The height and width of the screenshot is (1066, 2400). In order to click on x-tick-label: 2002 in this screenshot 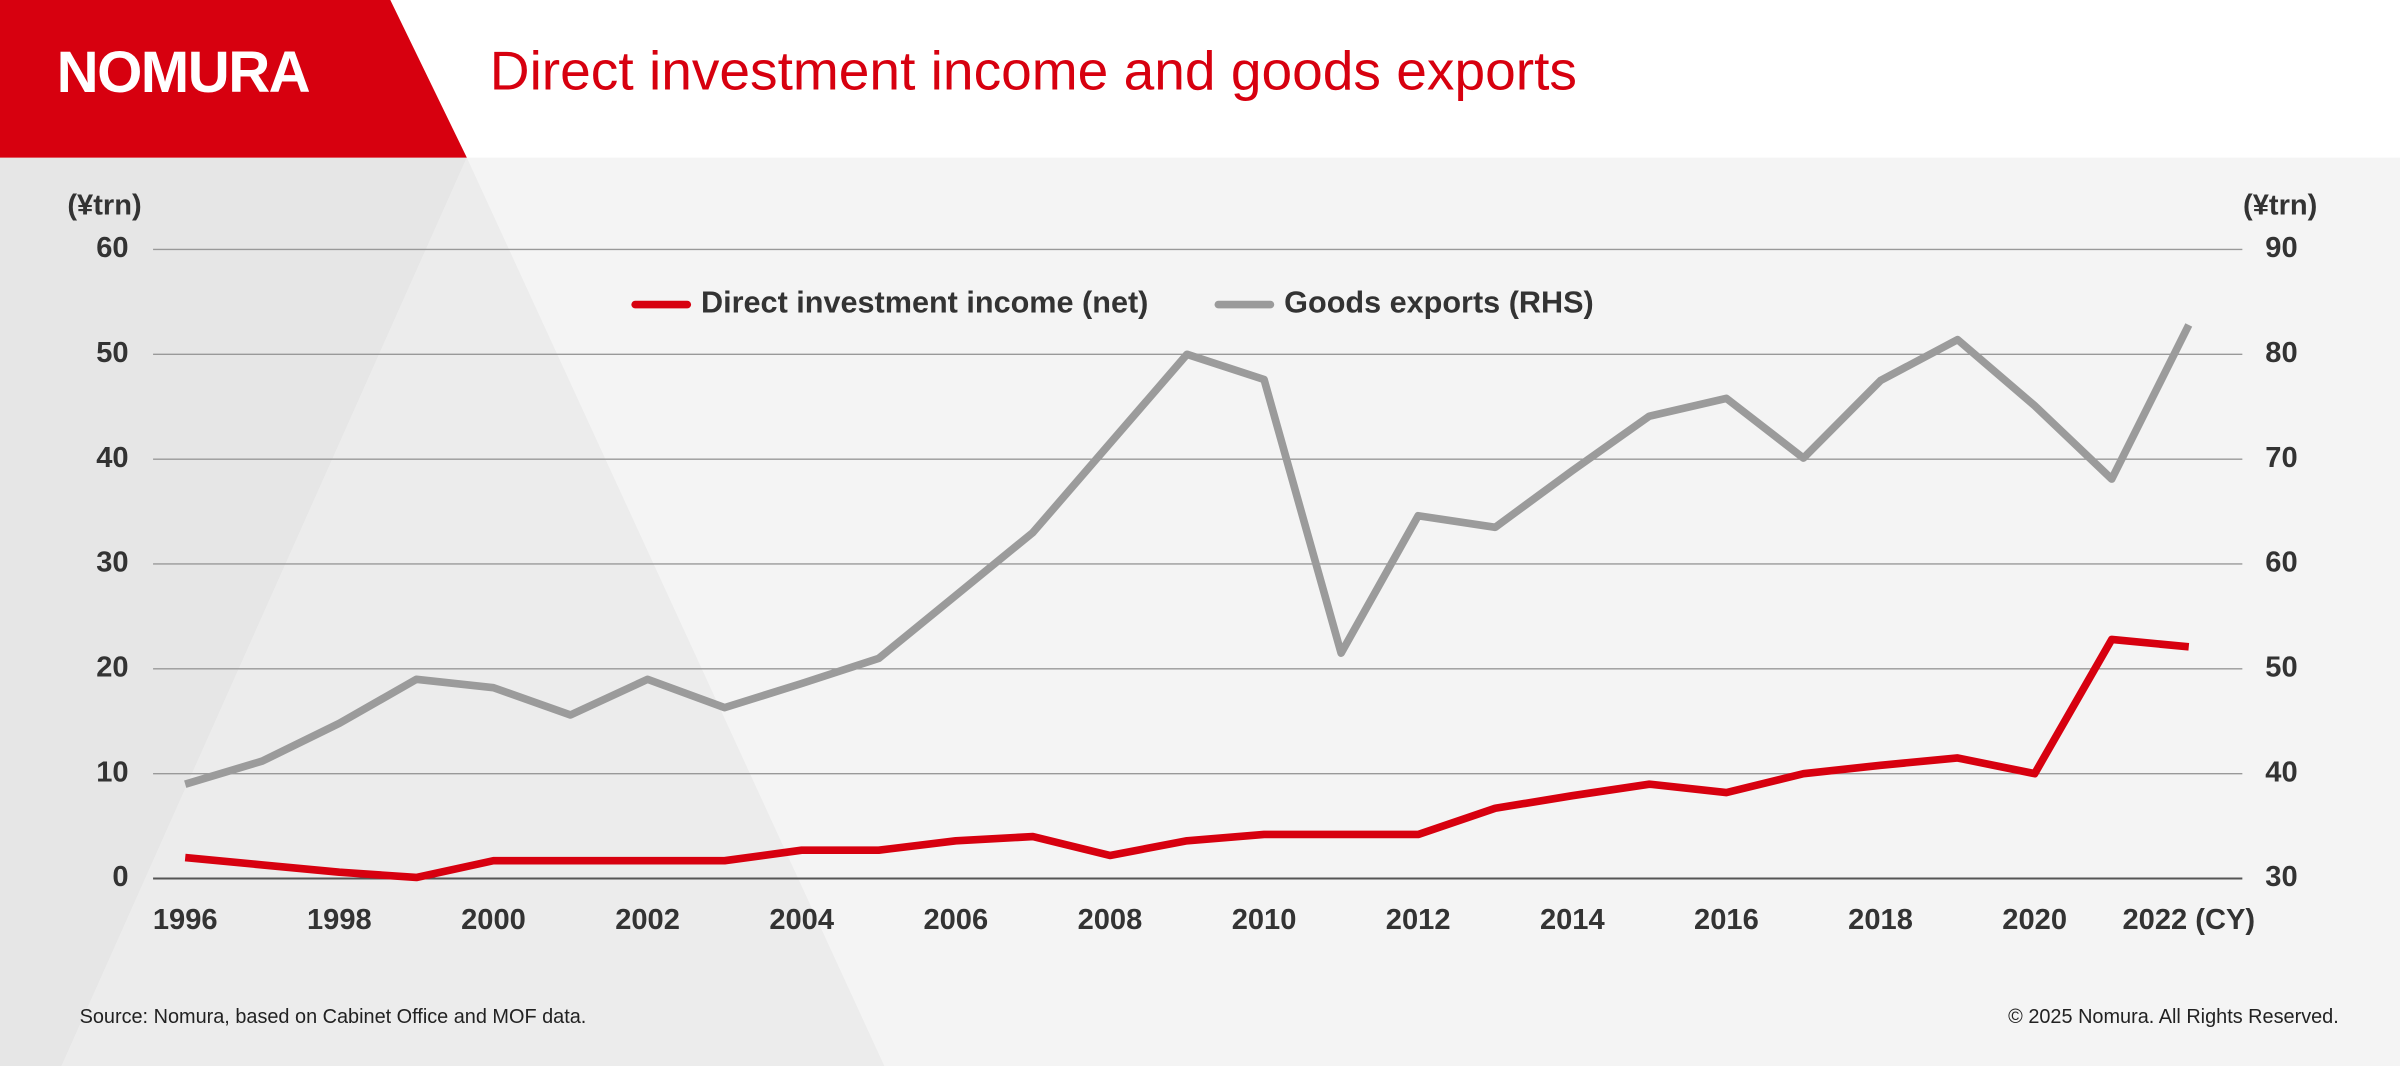, I will do `click(647, 920)`.